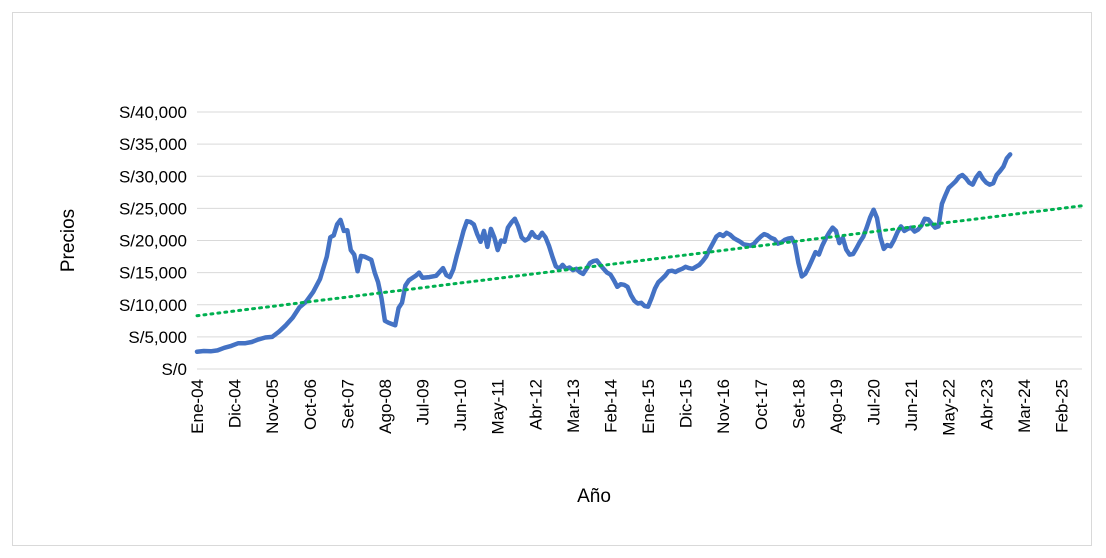  Describe the element at coordinates (761, 404) in the screenshot. I see `x-tick-label: Oct-17` at that location.